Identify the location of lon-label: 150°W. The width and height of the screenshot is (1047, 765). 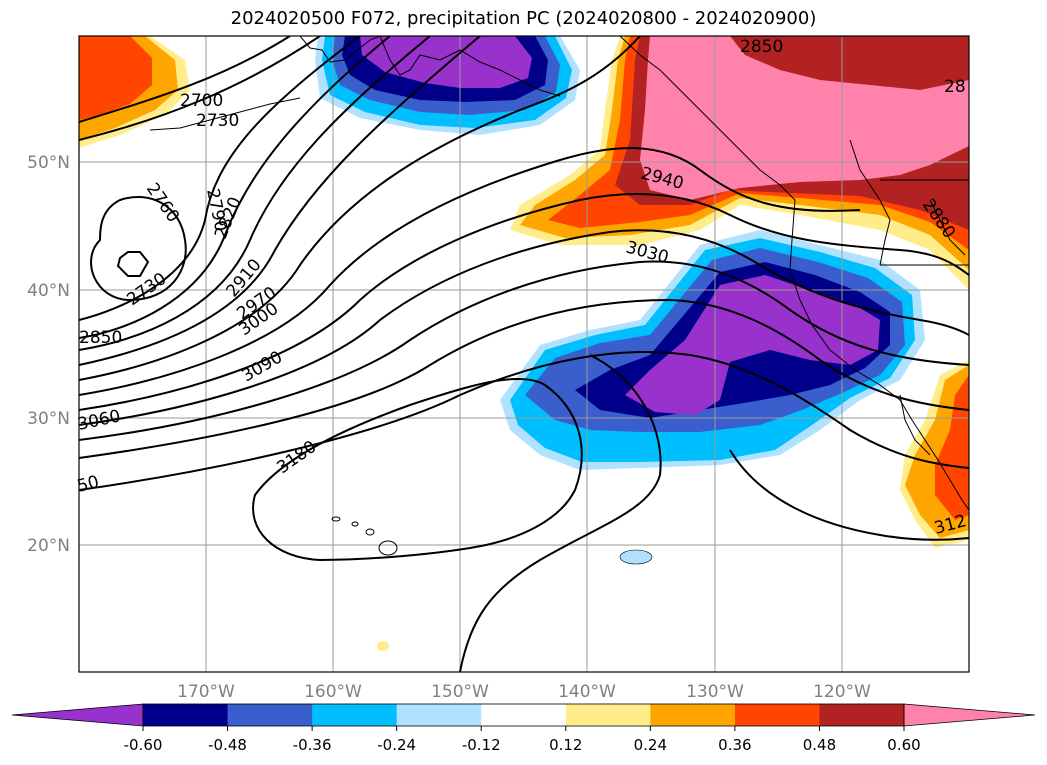
(460, 692).